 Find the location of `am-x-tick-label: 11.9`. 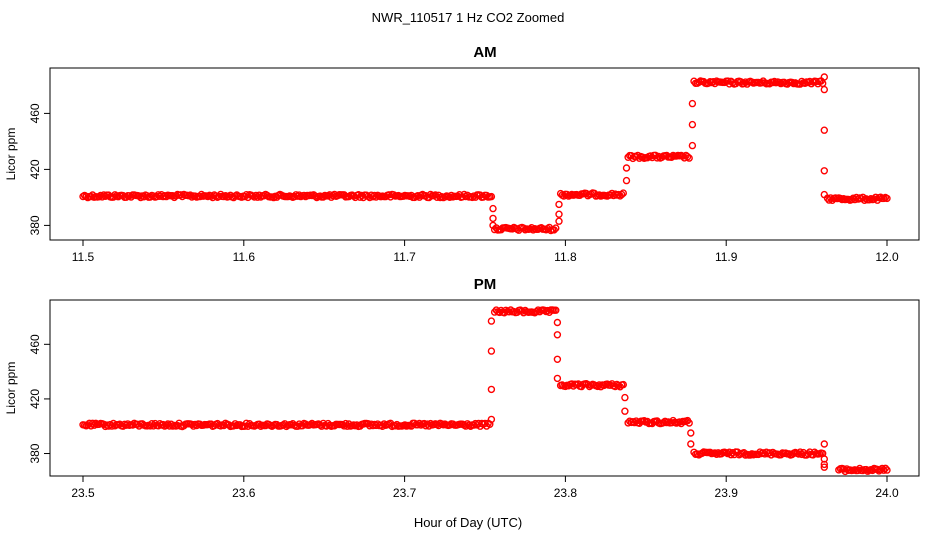

am-x-tick-label: 11.9 is located at coordinates (726, 257).